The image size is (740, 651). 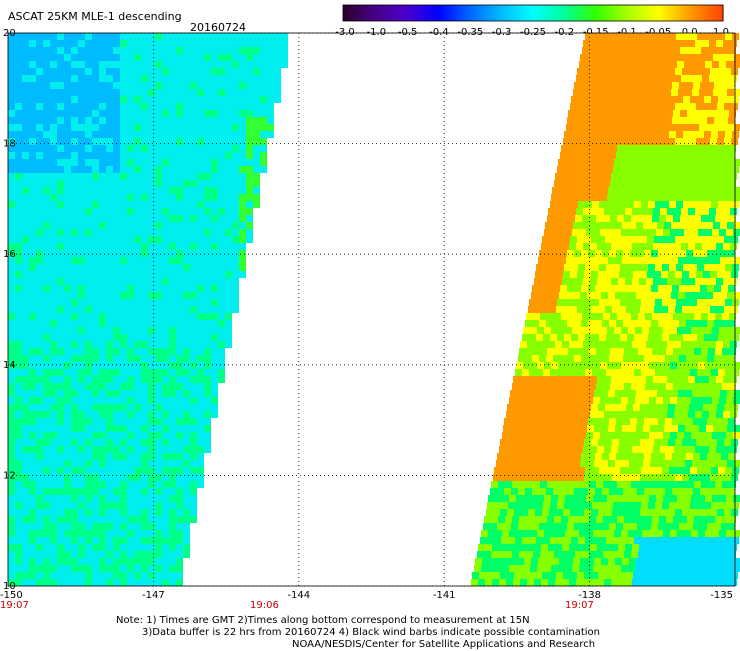 I want to click on colorbar-label: -0.1, so click(x=627, y=32).